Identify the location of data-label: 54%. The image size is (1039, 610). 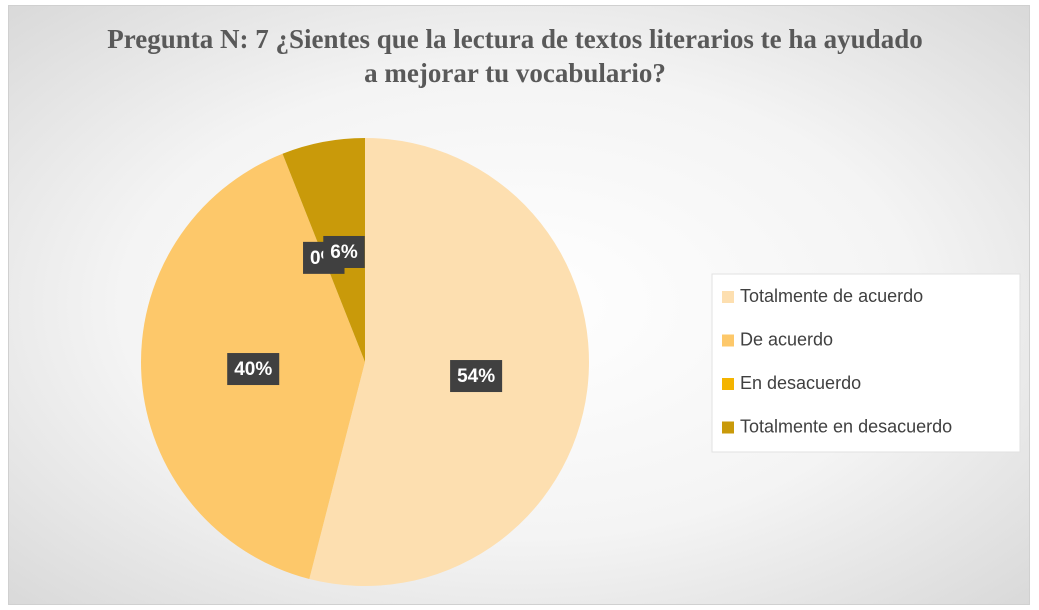
(476, 376).